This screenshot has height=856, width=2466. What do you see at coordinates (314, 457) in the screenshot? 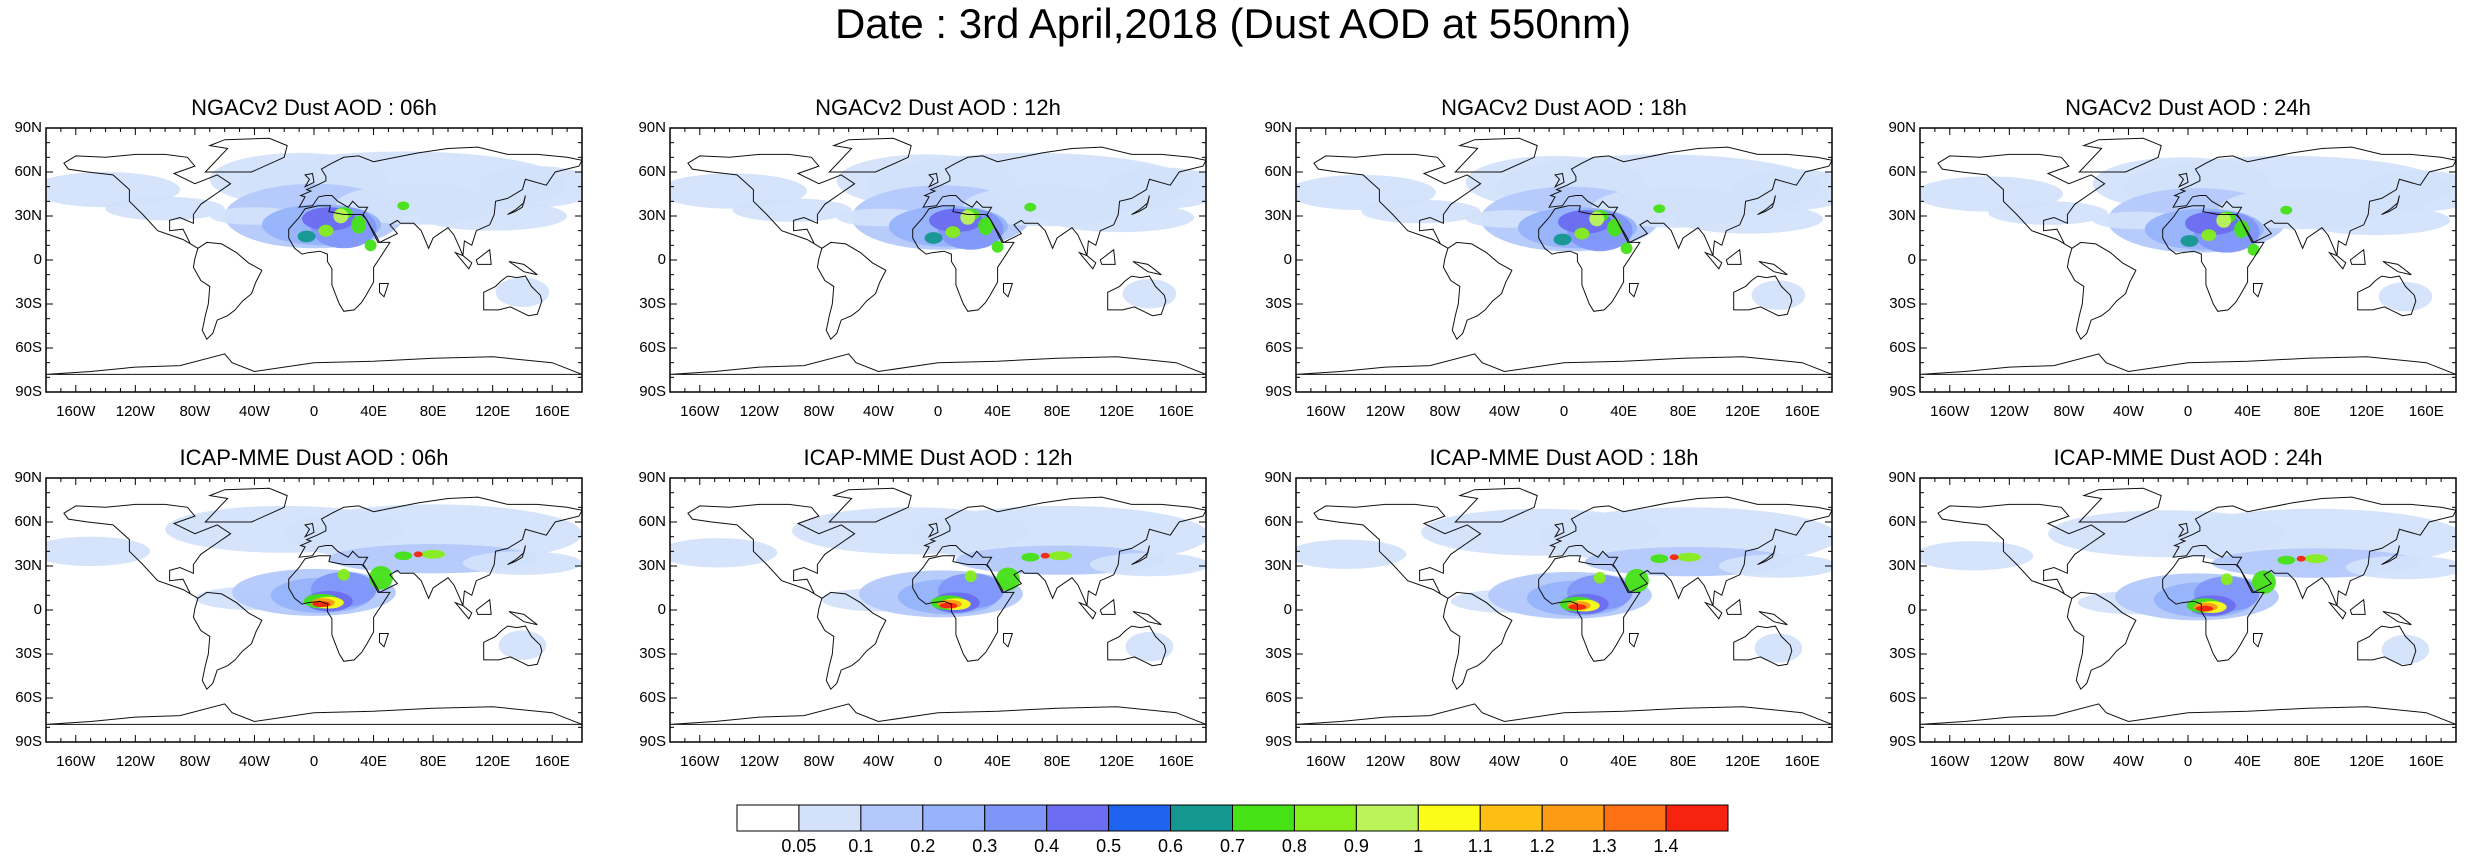
I see `panel-title: ICAP-MME Dust AOD : 06h` at bounding box center [314, 457].